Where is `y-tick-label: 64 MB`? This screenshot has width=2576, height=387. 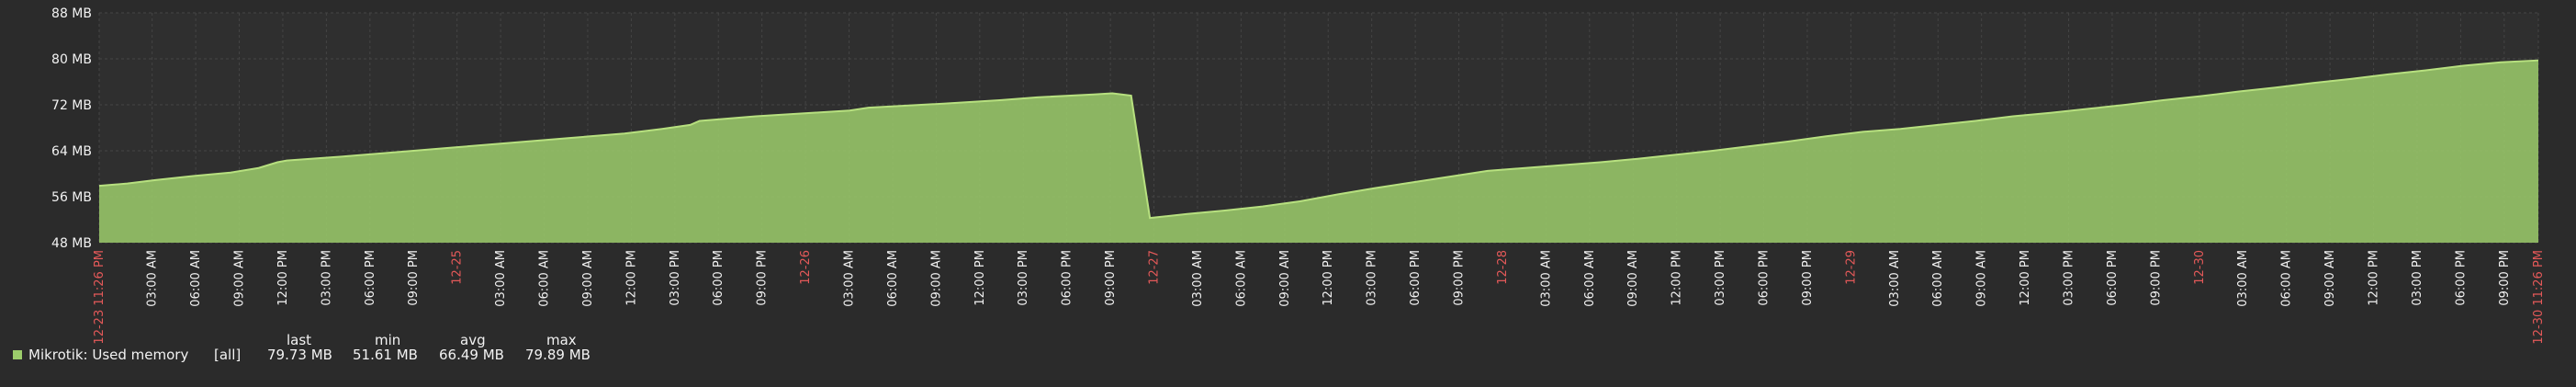
y-tick-label: 64 MB is located at coordinates (71, 151).